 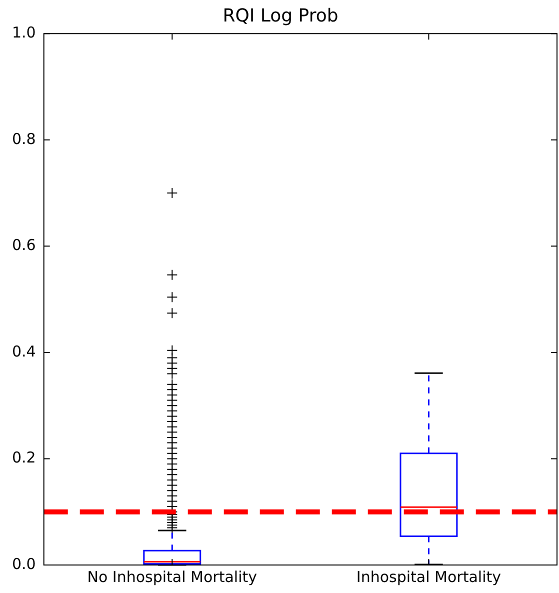 I want to click on x-tick-label: No Inhospital Mortality, so click(x=172, y=577).